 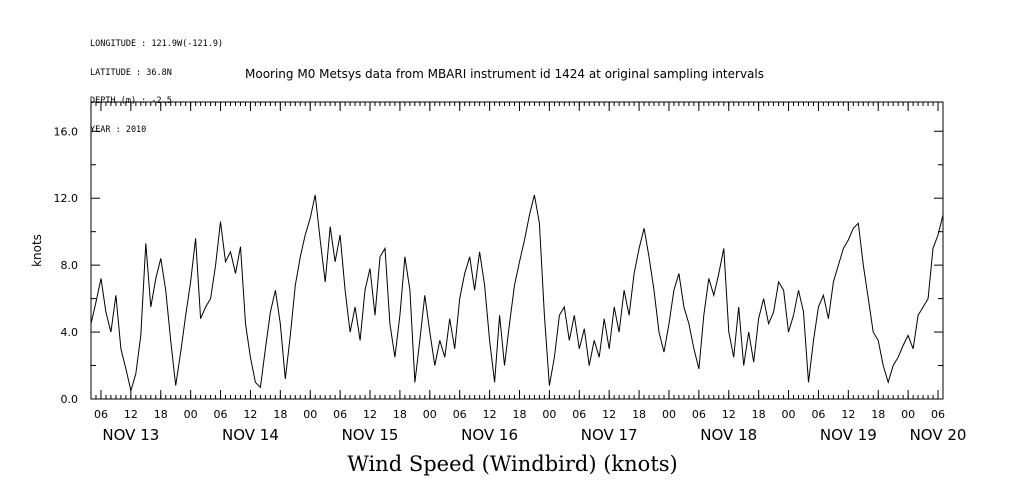 What do you see at coordinates (609, 435) in the screenshot?
I see `x-day-tick-label: NOV 17` at bounding box center [609, 435].